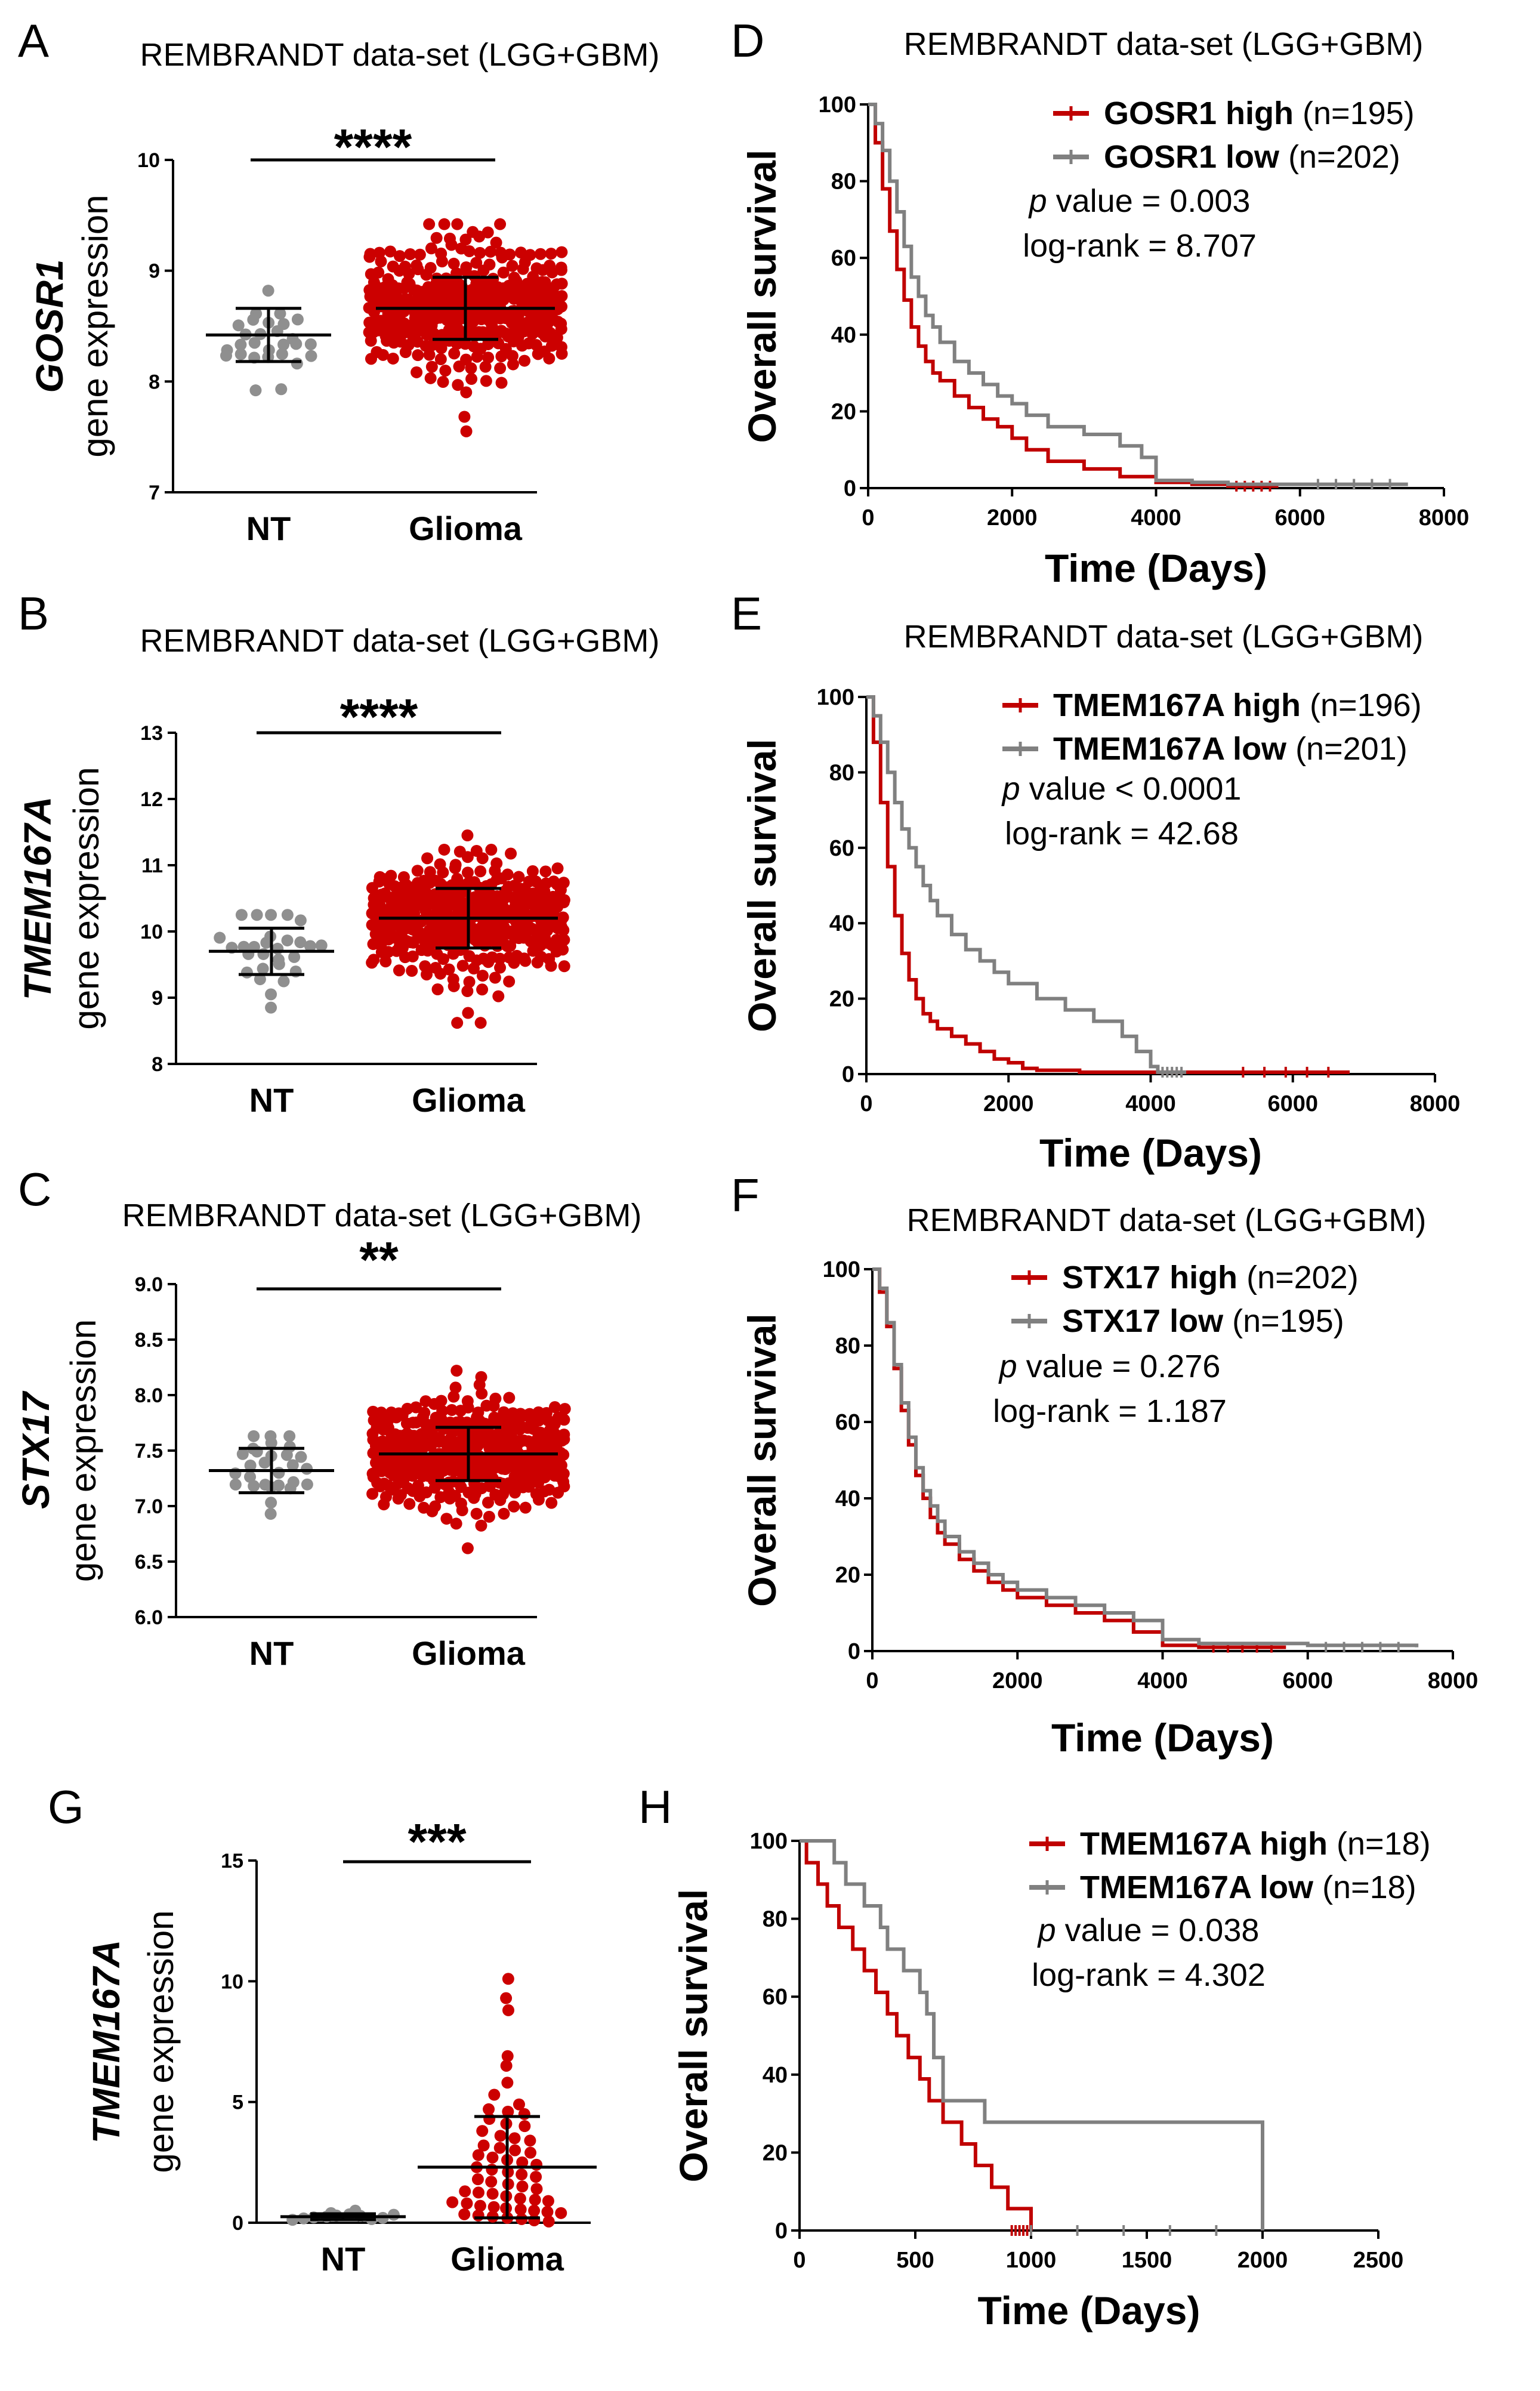 The width and height of the screenshot is (1540, 2391). I want to click on y-tick-label: 7, so click(154, 493).